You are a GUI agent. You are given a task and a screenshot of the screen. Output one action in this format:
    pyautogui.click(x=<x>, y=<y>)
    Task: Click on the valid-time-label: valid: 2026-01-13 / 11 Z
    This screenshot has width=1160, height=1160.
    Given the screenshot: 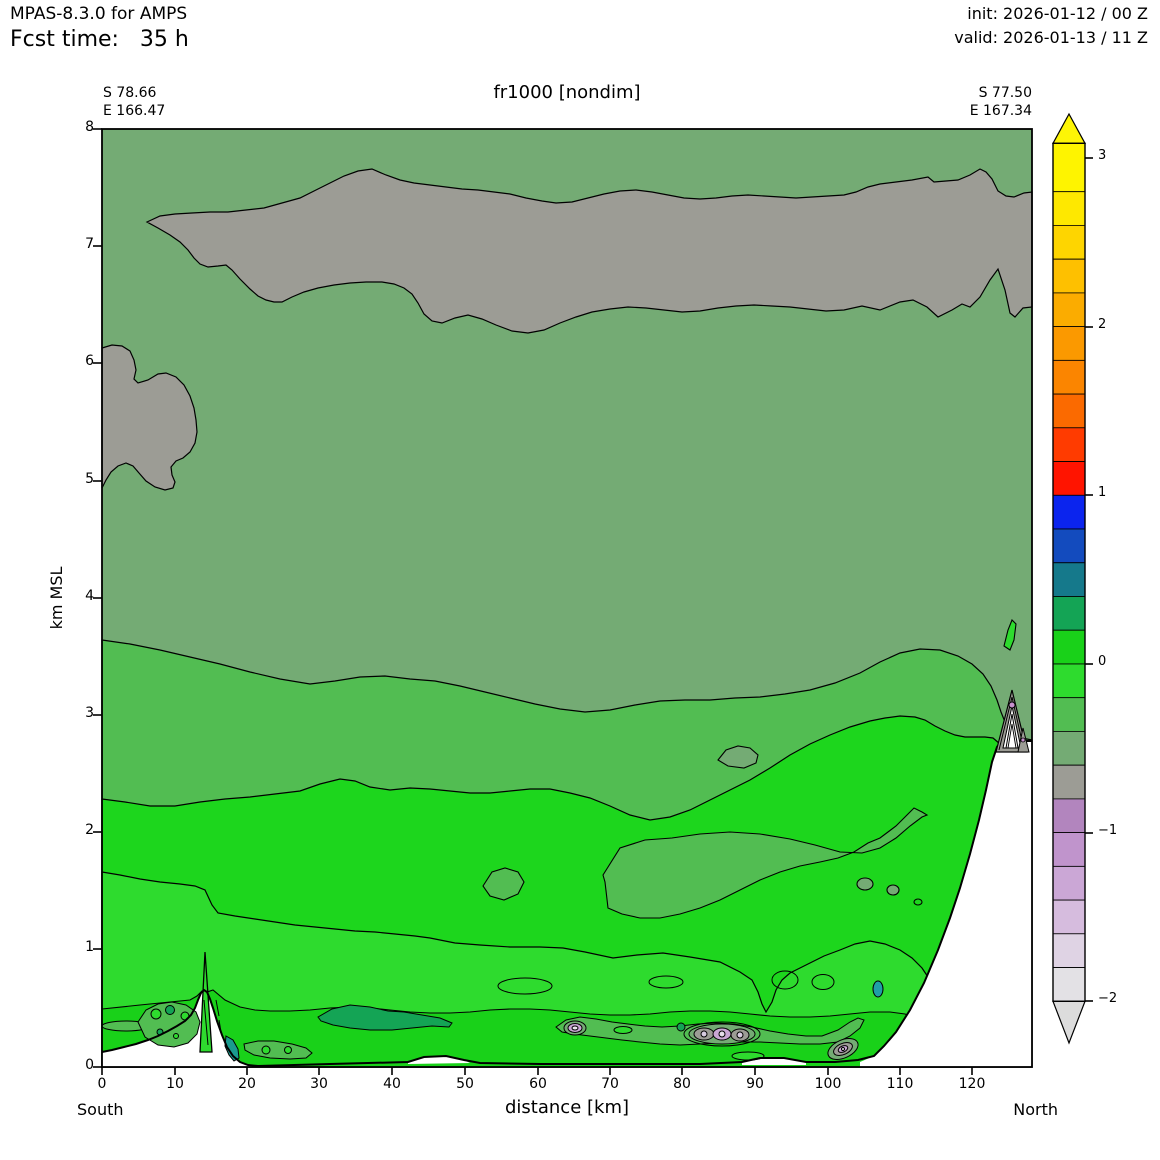 What is the action you would take?
    pyautogui.click(x=1051, y=37)
    